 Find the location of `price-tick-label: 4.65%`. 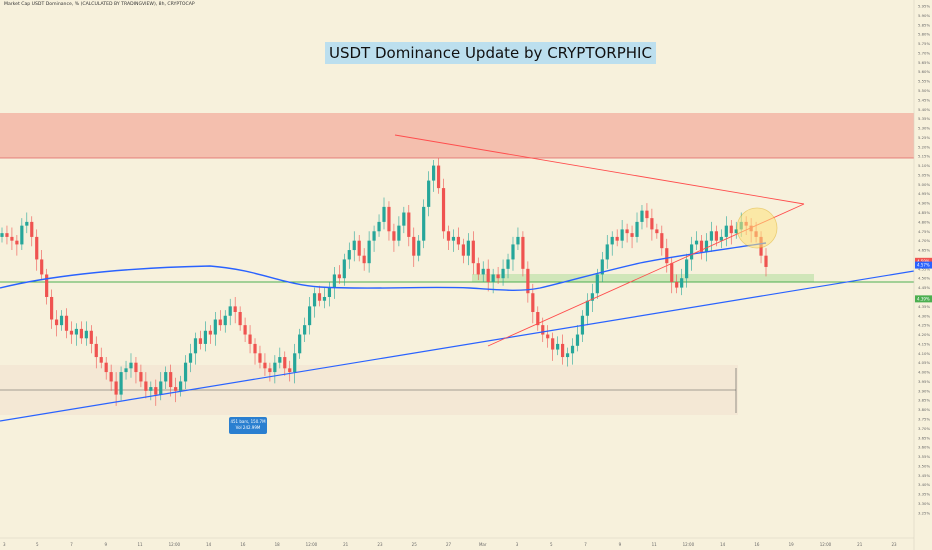

price-tick-label: 4.65% is located at coordinates (924, 250).